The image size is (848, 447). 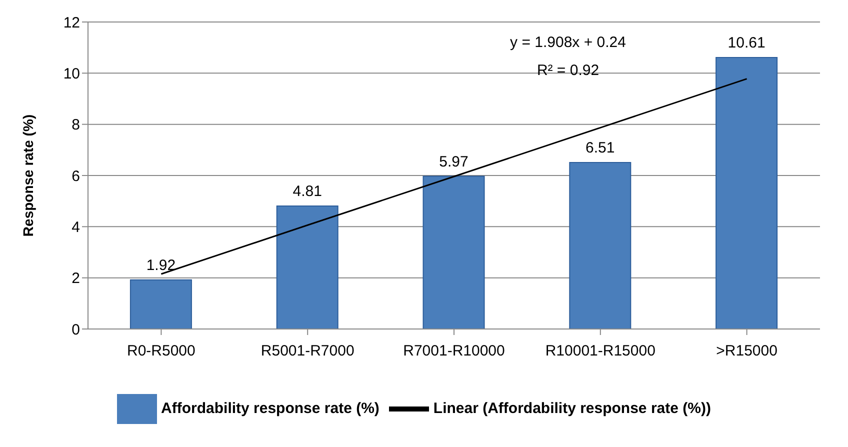 What do you see at coordinates (307, 191) in the screenshot?
I see `data-label: 4.81` at bounding box center [307, 191].